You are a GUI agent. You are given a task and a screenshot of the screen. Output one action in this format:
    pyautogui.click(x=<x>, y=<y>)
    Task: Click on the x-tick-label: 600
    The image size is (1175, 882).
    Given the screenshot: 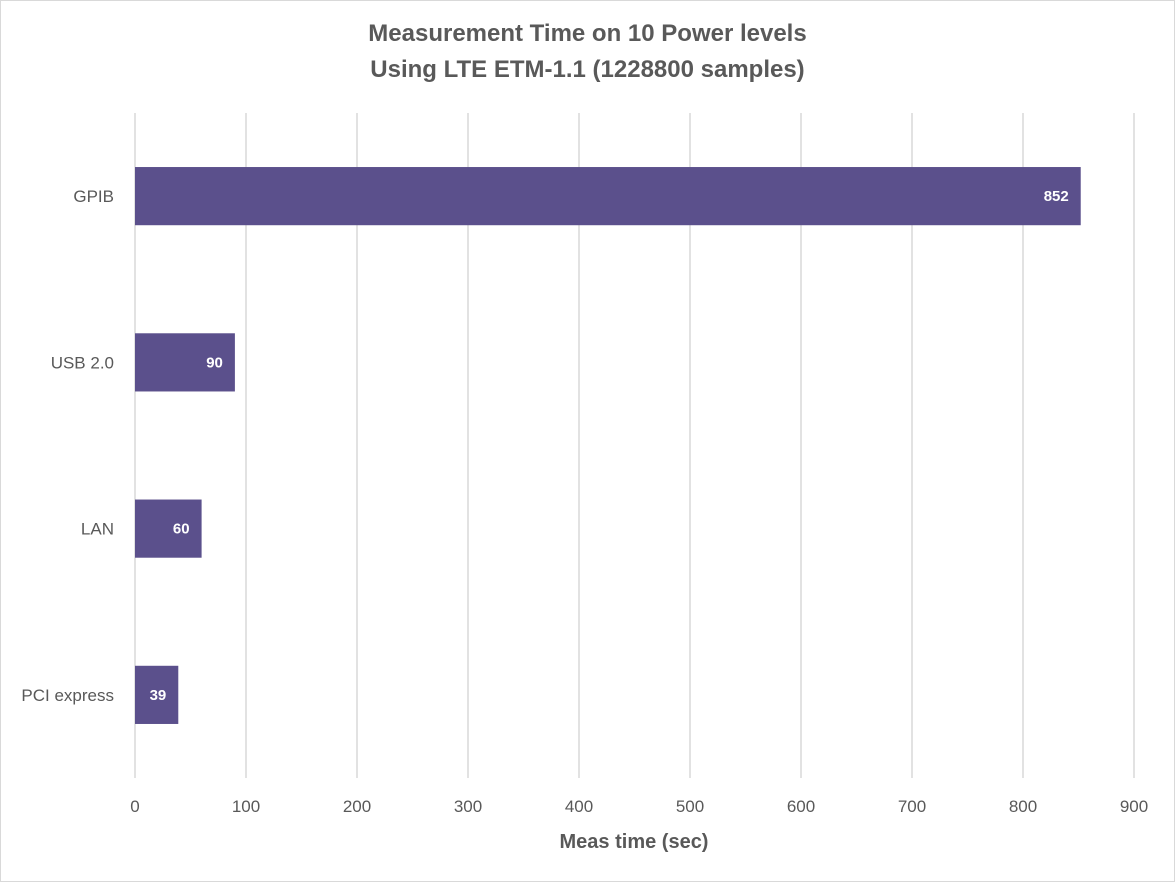 What is the action you would take?
    pyautogui.click(x=801, y=806)
    